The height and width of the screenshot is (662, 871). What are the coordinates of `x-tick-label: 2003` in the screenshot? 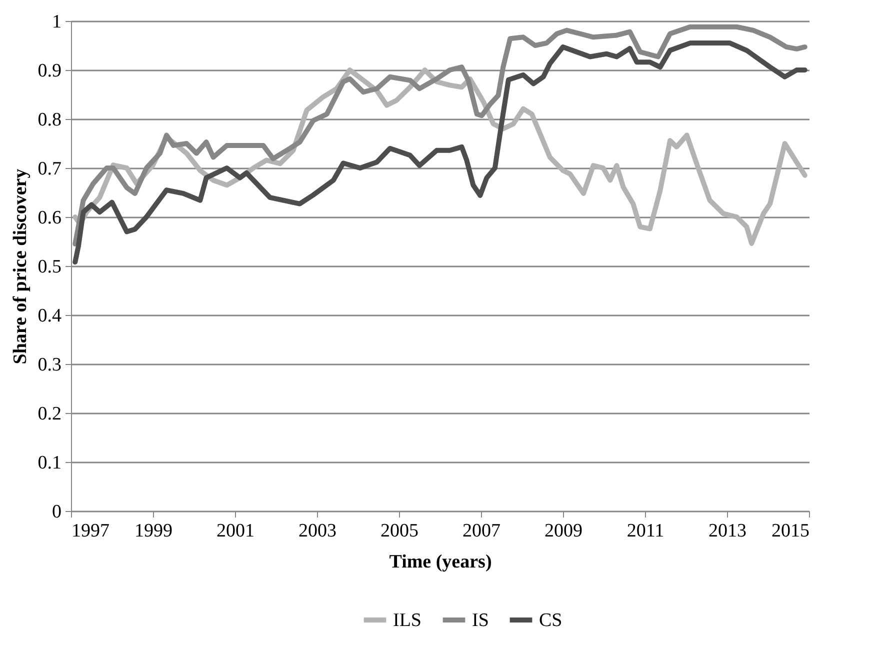 It's located at (317, 531).